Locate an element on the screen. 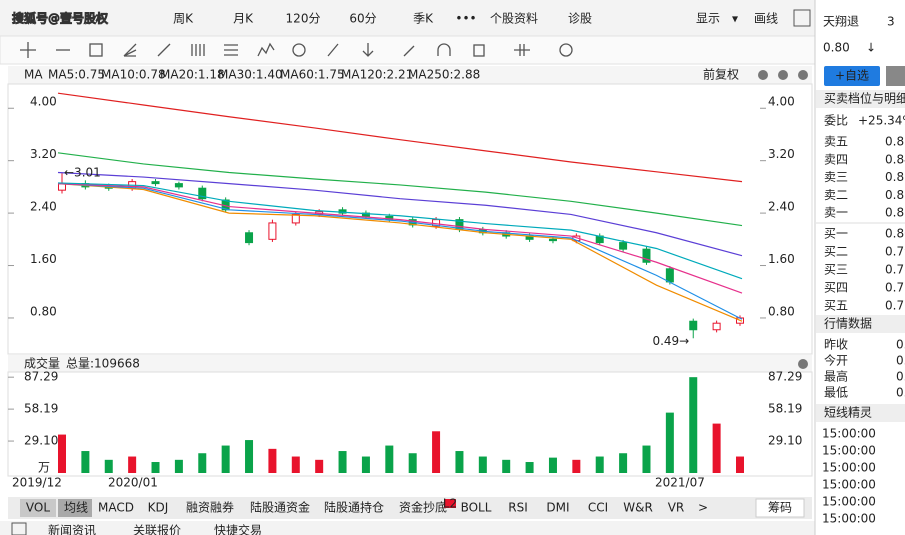 This screenshot has width=905, height=535. indicator-tab: VR is located at coordinates (676, 508).